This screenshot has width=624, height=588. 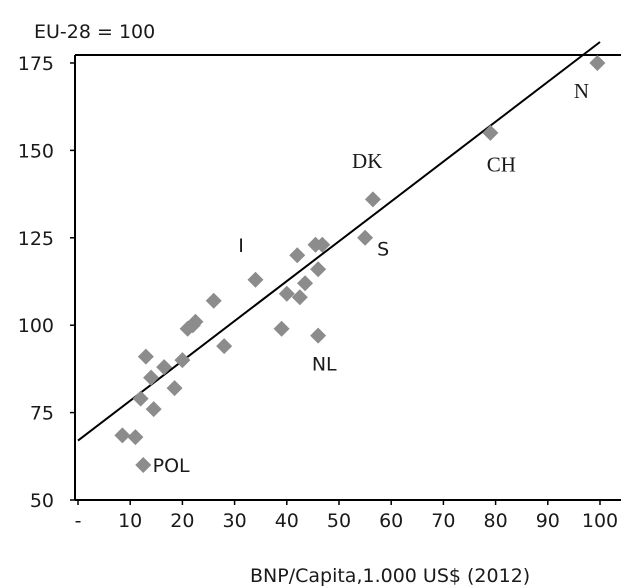 What do you see at coordinates (36, 239) in the screenshot?
I see `y-tick-label: 125` at bounding box center [36, 239].